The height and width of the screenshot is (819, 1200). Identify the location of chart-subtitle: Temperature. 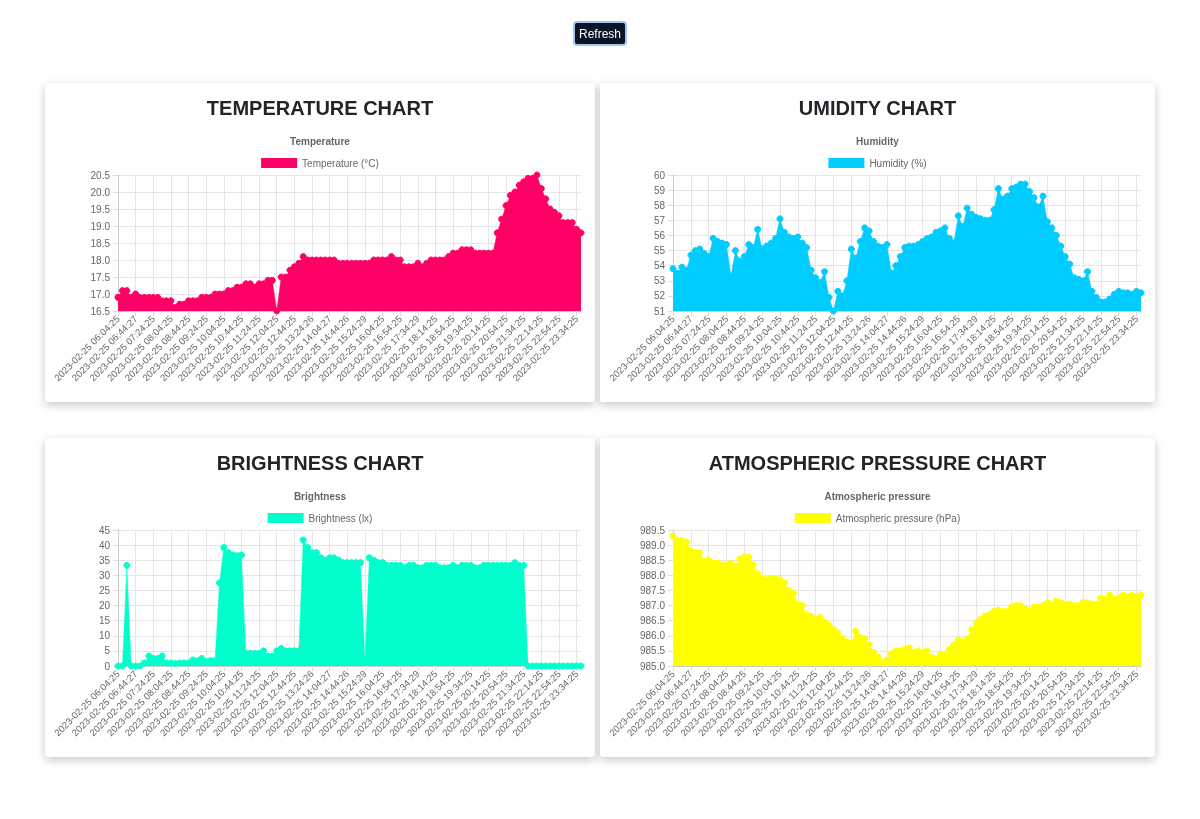
(320, 141).